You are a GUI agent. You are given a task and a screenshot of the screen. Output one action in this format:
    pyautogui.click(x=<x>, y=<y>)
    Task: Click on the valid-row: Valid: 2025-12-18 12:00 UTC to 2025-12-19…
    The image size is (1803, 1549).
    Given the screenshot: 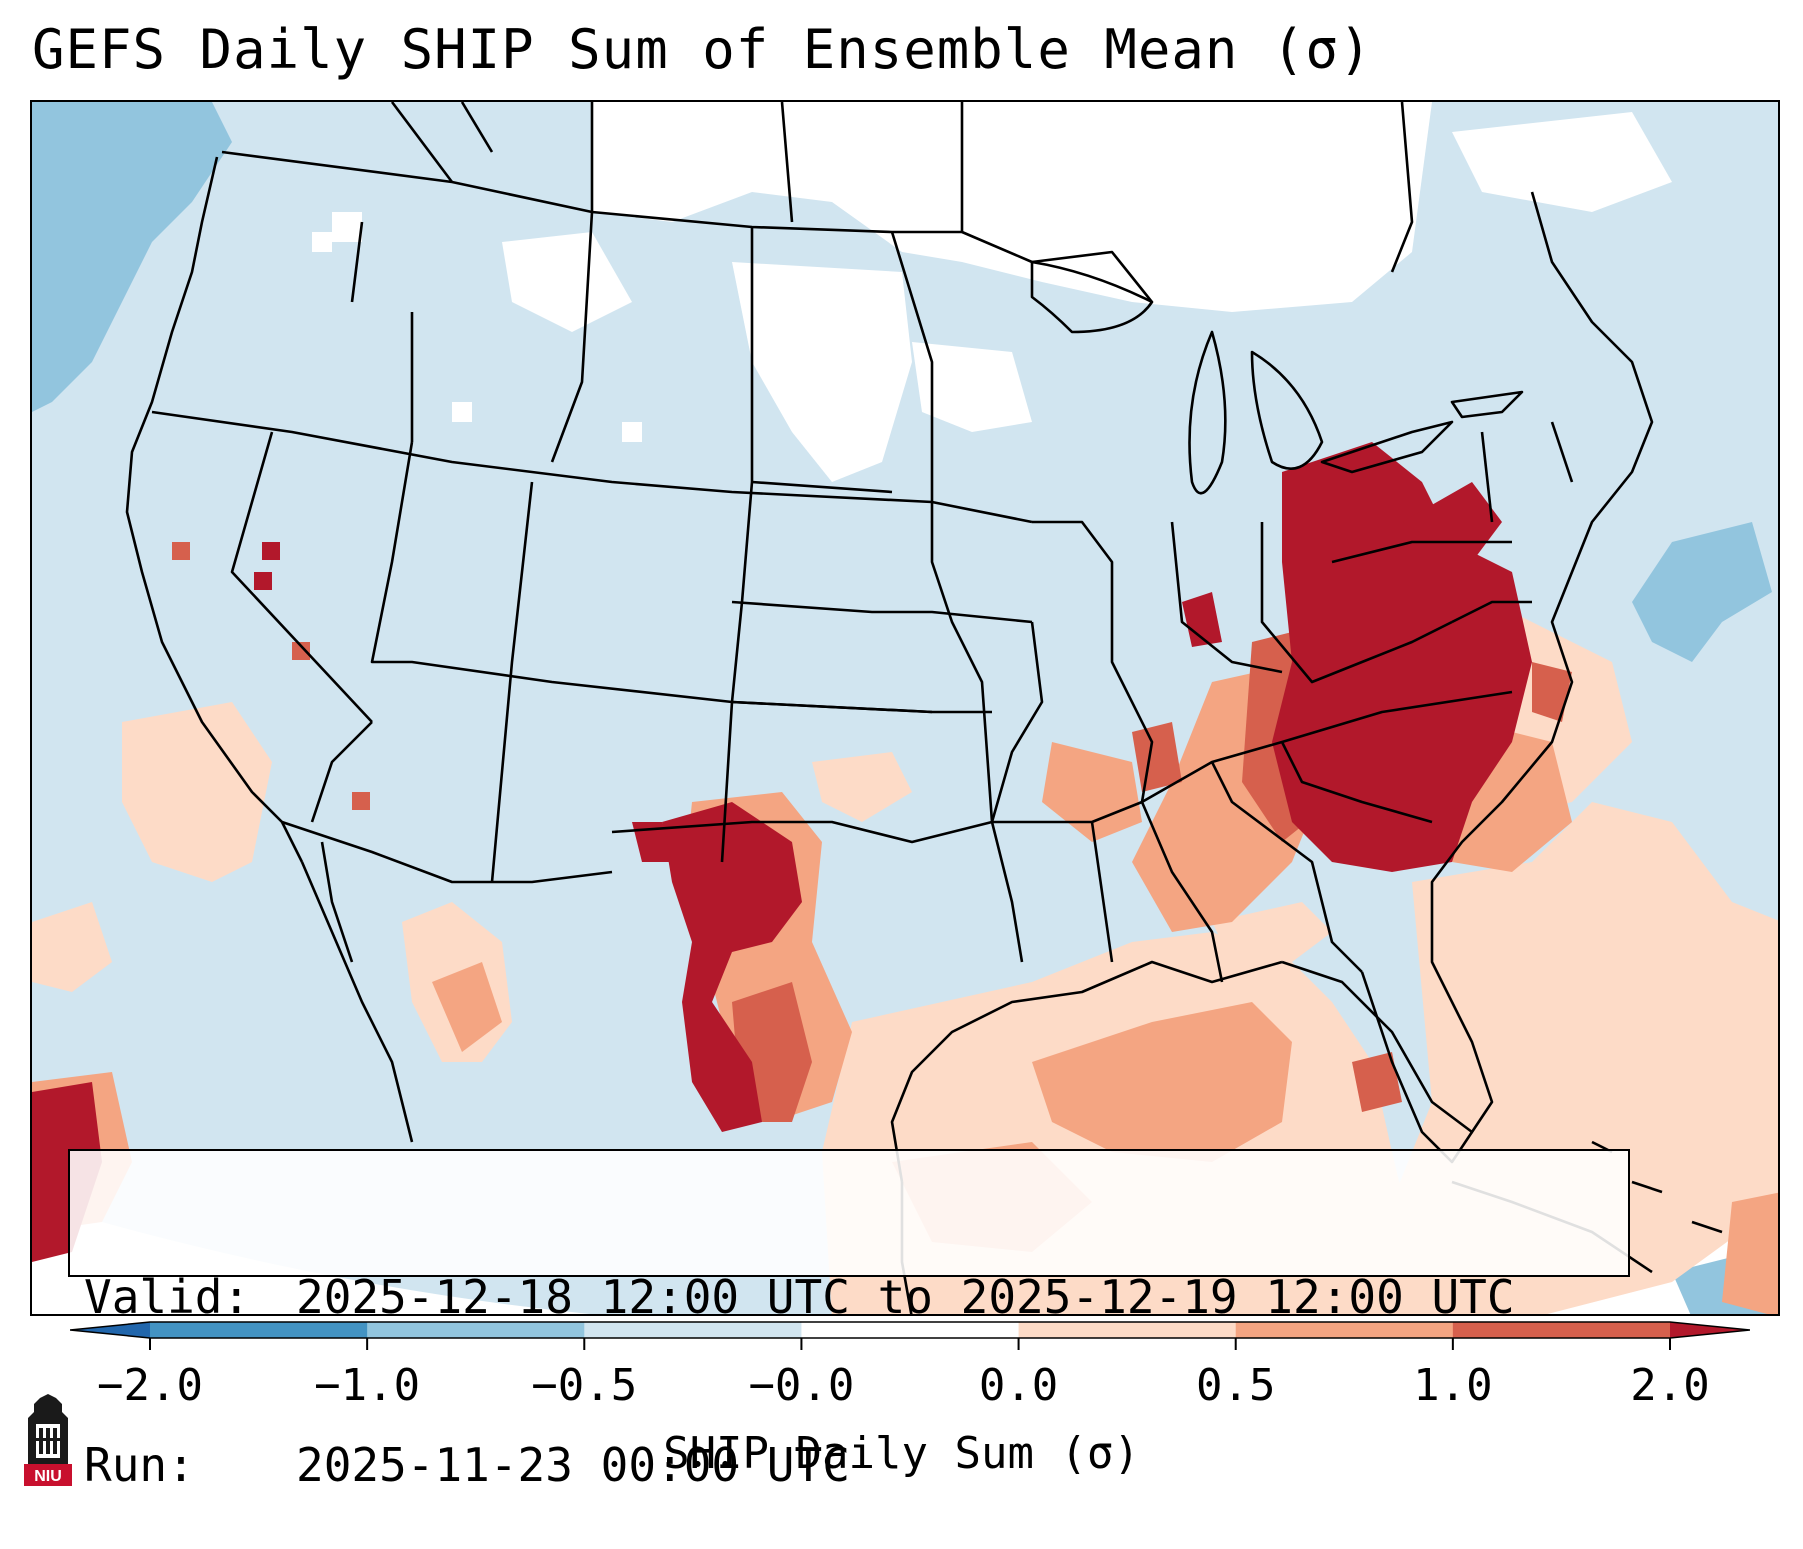 What is the action you would take?
    pyautogui.click(x=849, y=1297)
    